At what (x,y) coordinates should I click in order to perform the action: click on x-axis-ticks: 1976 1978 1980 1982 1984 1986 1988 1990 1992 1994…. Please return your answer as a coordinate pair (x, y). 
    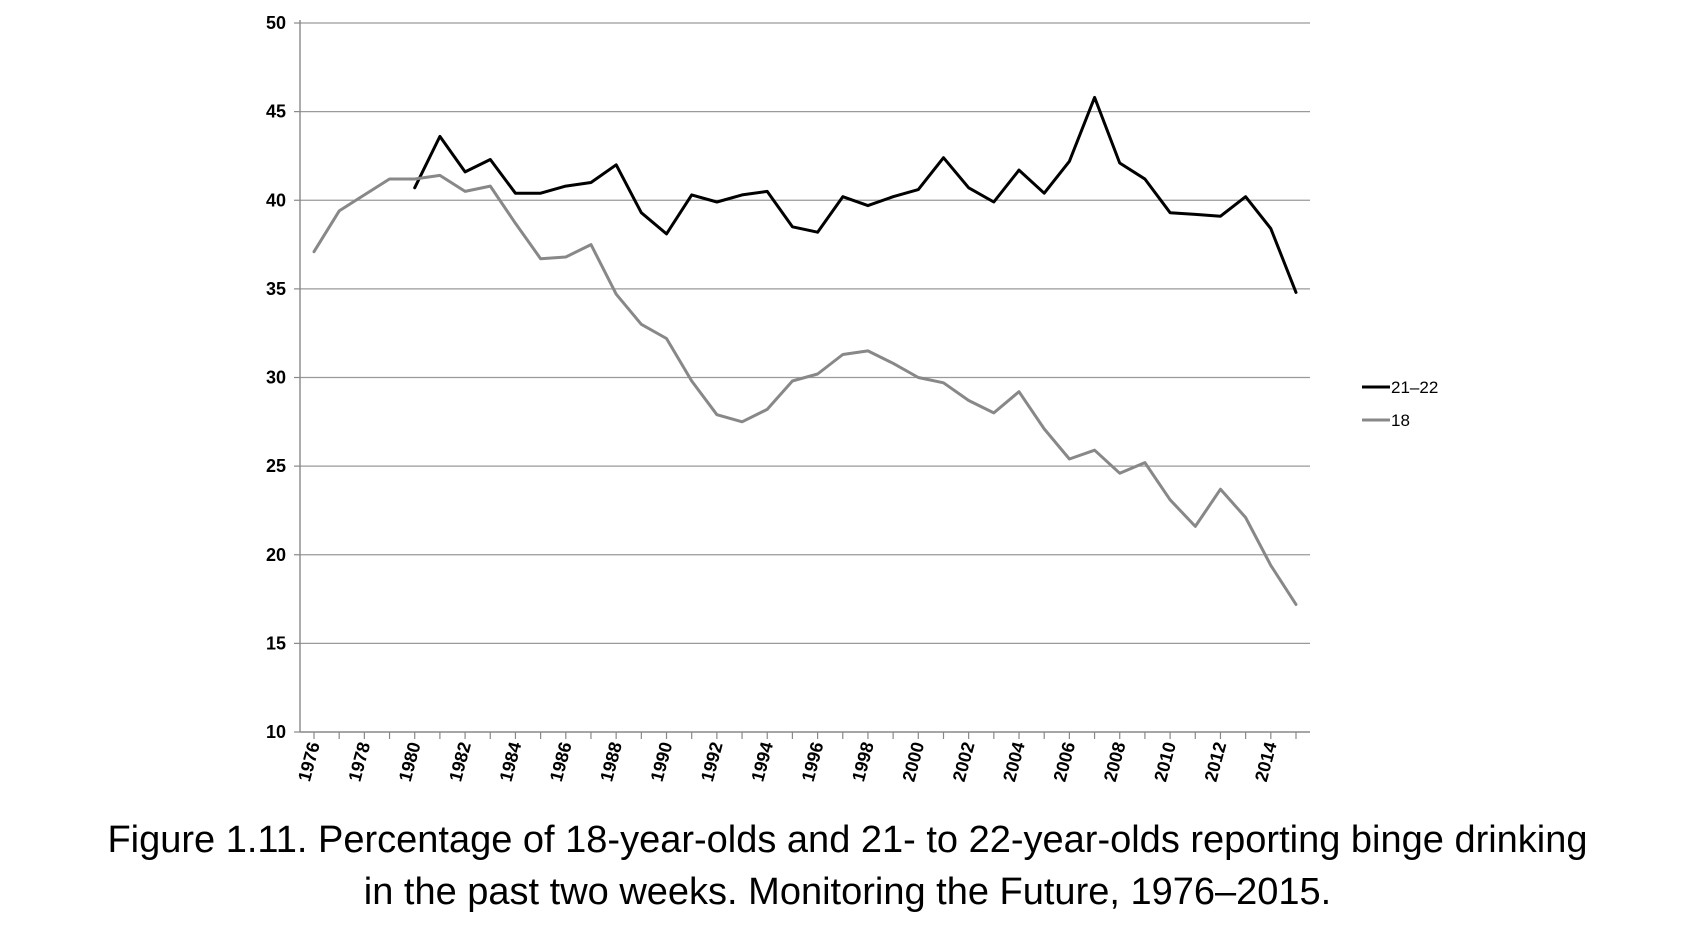
    Looking at the image, I should click on (795, 758).